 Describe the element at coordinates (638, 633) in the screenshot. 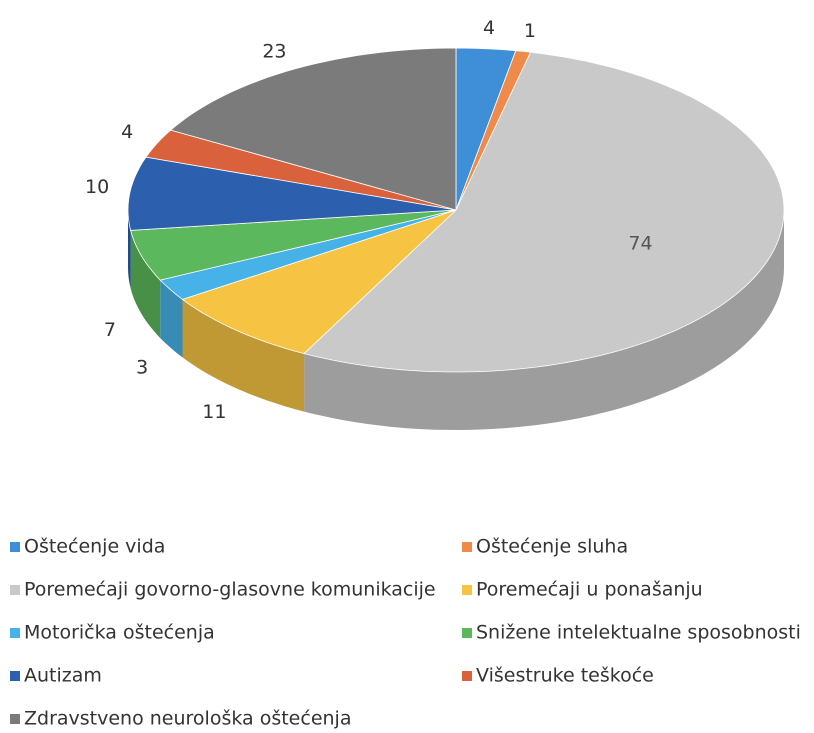

I see `legend-label: Snižene intelektualne sposobnosti` at that location.